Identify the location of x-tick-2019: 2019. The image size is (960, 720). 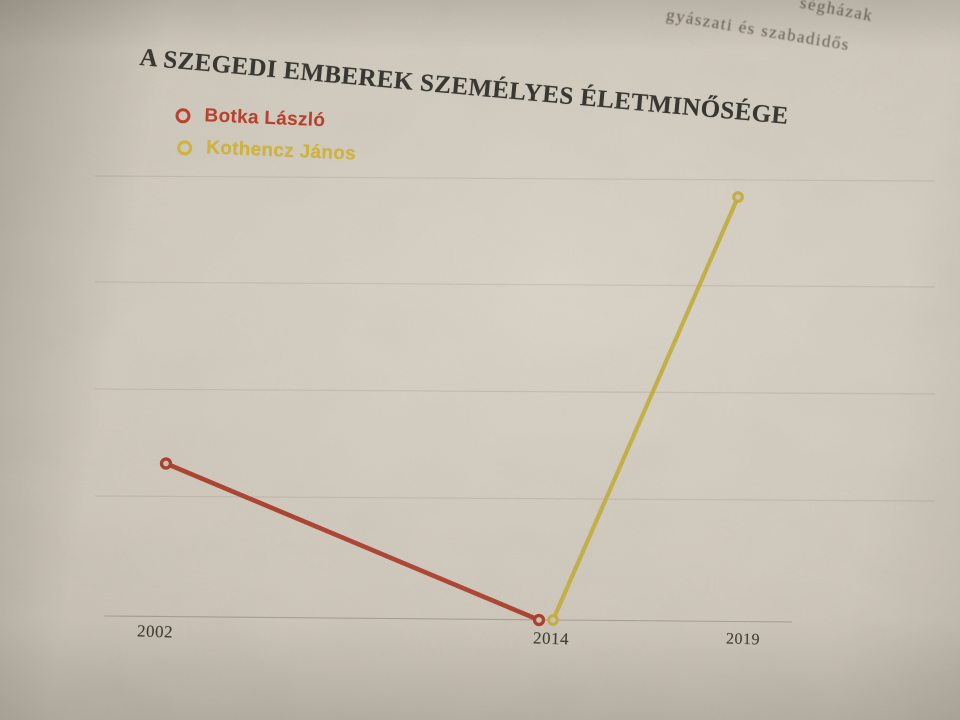
(743, 639).